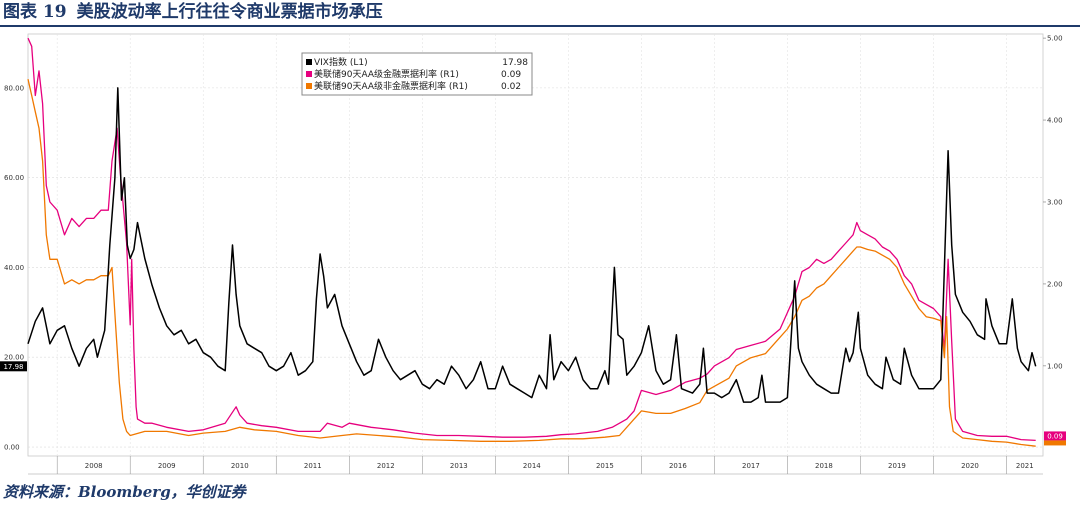  I want to click on legend-swatch-financial, so click(309, 74).